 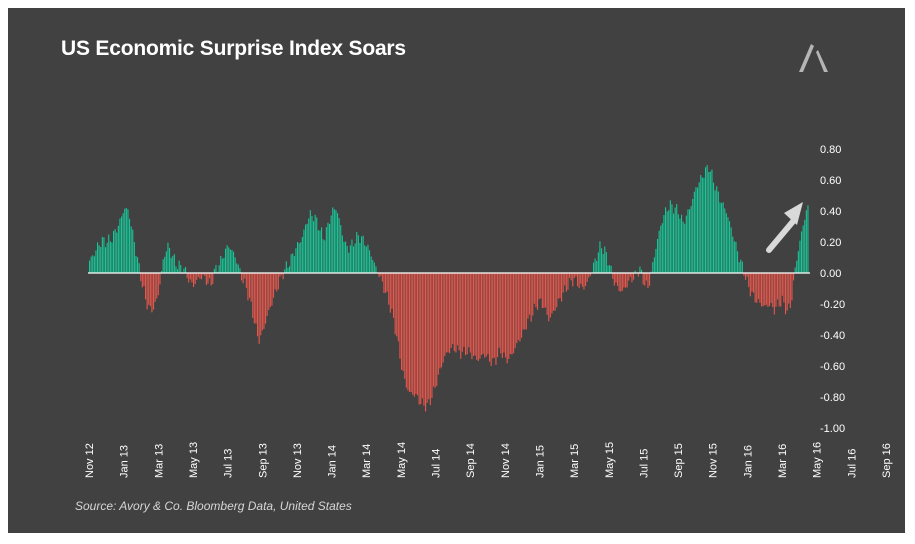 What do you see at coordinates (830, 212) in the screenshot?
I see `y-tick-label: 0.40` at bounding box center [830, 212].